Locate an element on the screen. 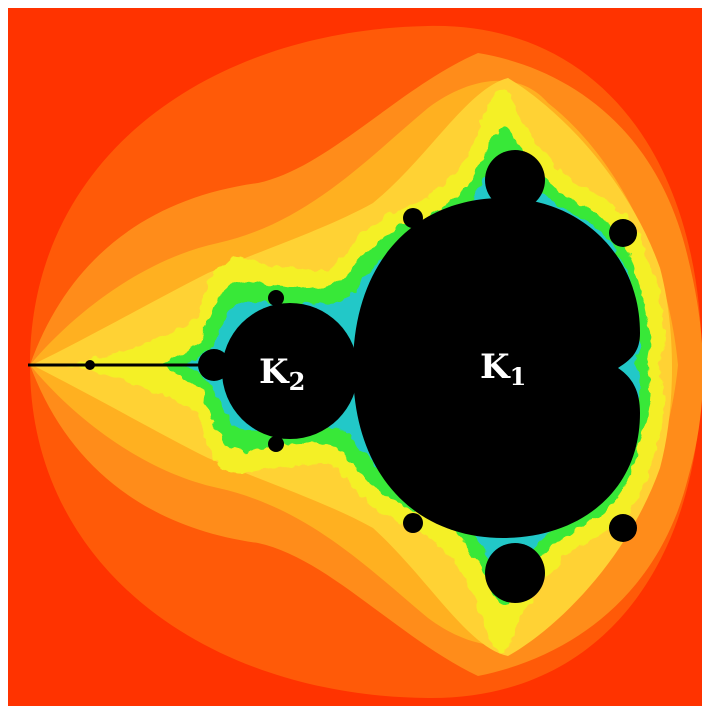 Image resolution: width=709 pixels, height=713 pixels. label-k2: K2 is located at coordinates (282, 374).